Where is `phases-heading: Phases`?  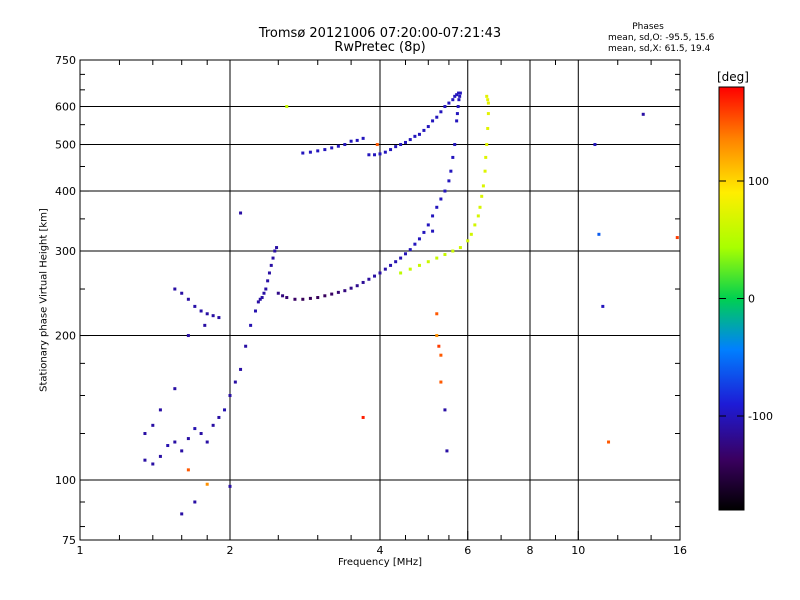 phases-heading: Phases is located at coordinates (648, 27).